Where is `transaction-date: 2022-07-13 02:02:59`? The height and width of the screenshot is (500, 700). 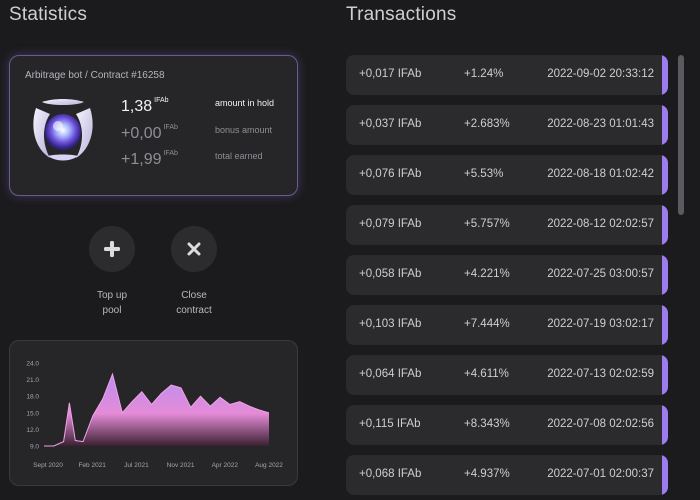 transaction-date: 2022-07-13 02:02:59 is located at coordinates (600, 374).